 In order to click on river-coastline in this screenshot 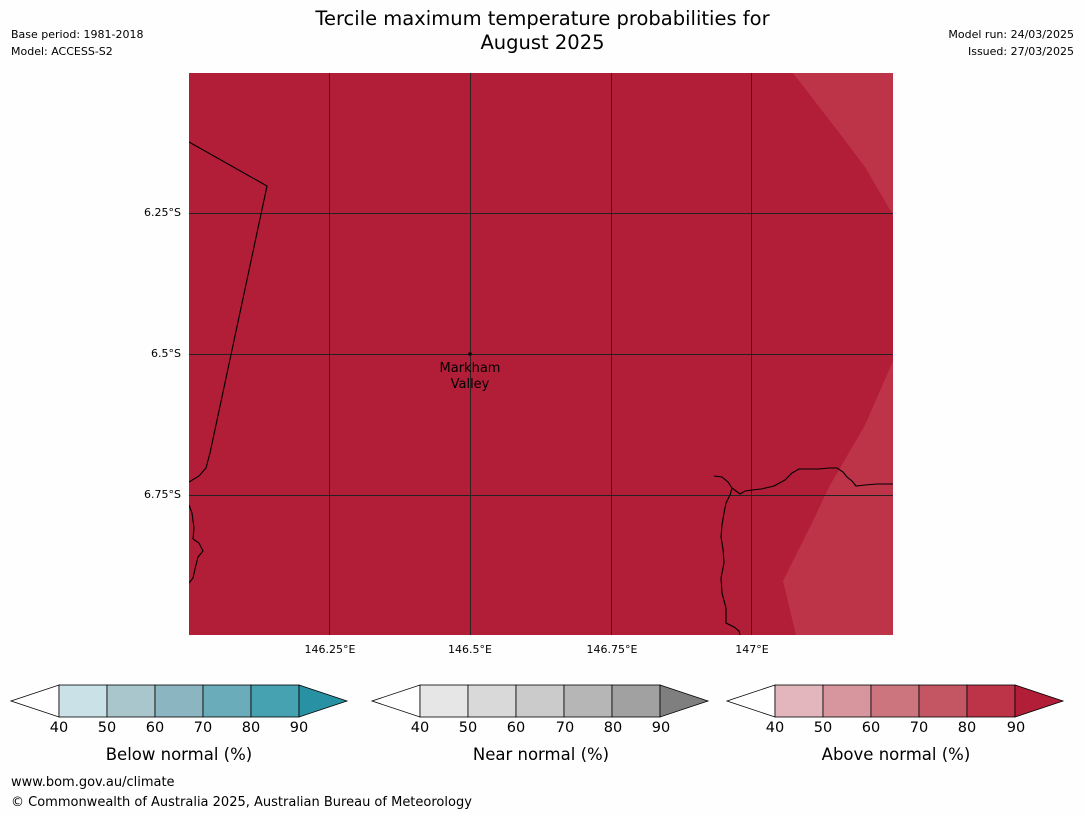, I will do `click(730, 561)`.